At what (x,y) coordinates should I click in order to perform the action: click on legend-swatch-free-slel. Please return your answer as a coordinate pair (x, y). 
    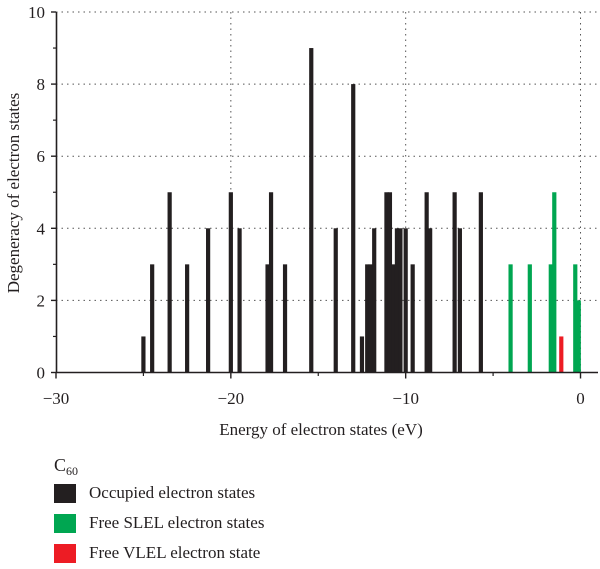
    Looking at the image, I should click on (65, 523).